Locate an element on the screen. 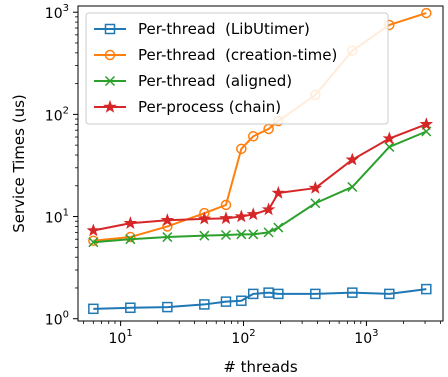 The height and width of the screenshot is (377, 448). x-tick-label: 10³ is located at coordinates (366, 337).